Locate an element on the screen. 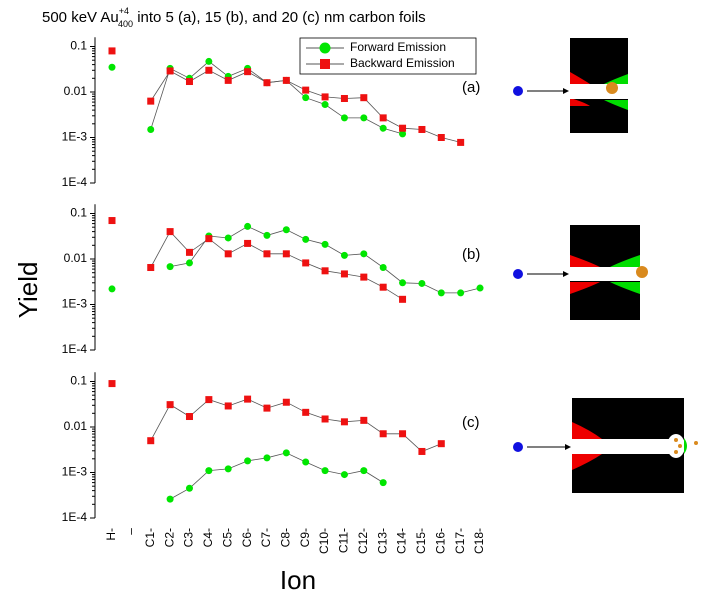 Image resolution: width=704 pixels, height=600 pixels. y-tick-label: 0.1 is located at coordinates (78, 46).